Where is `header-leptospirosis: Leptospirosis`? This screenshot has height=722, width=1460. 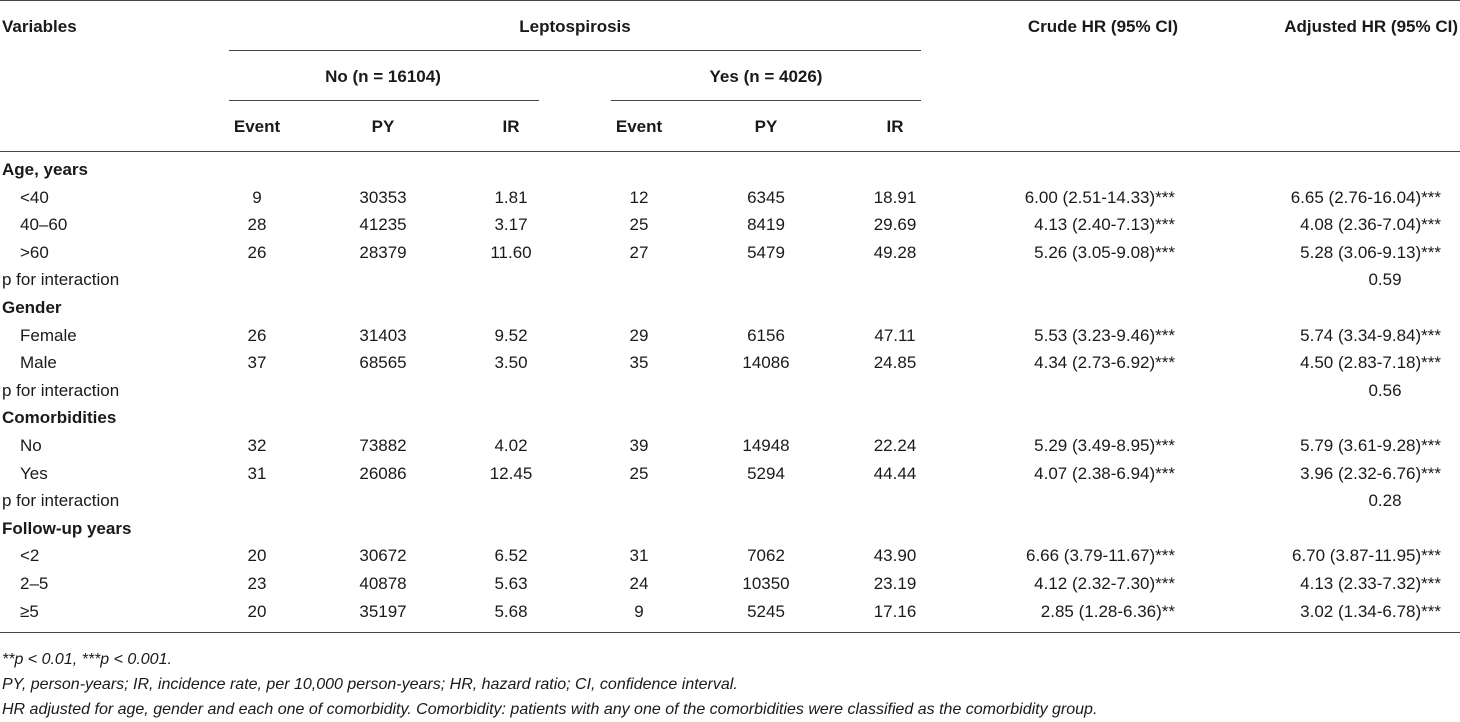
header-leptospirosis: Leptospirosis is located at coordinates (575, 26).